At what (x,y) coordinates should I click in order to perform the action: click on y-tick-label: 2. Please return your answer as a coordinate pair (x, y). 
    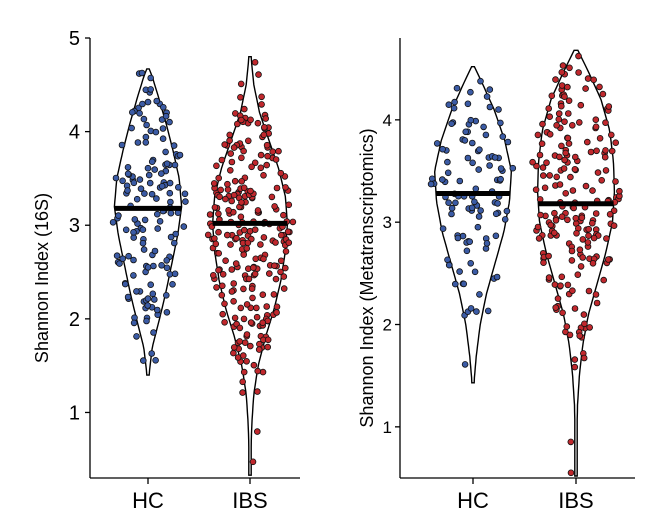
    Looking at the image, I should click on (387, 324).